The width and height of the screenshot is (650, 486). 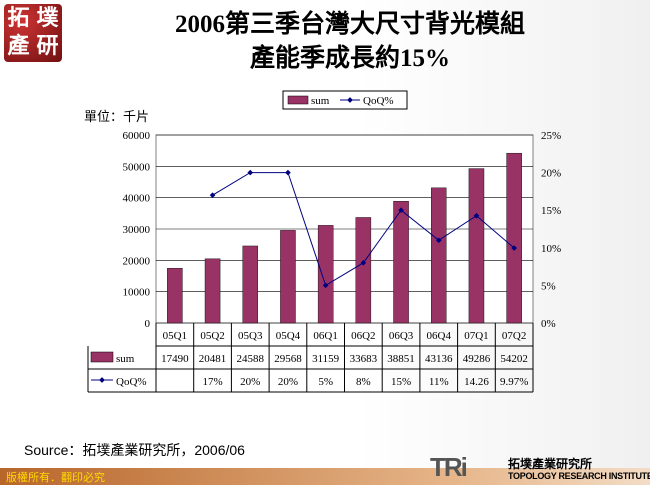 I want to click on sum-value: 17490, so click(x=175, y=359).